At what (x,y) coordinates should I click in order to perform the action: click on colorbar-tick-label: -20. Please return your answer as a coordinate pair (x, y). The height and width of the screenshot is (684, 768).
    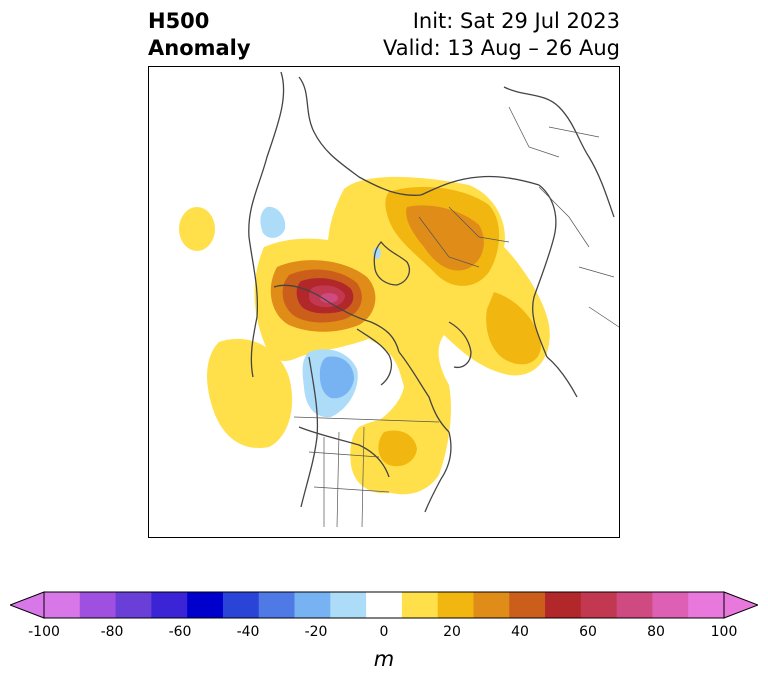
    Looking at the image, I should click on (316, 632).